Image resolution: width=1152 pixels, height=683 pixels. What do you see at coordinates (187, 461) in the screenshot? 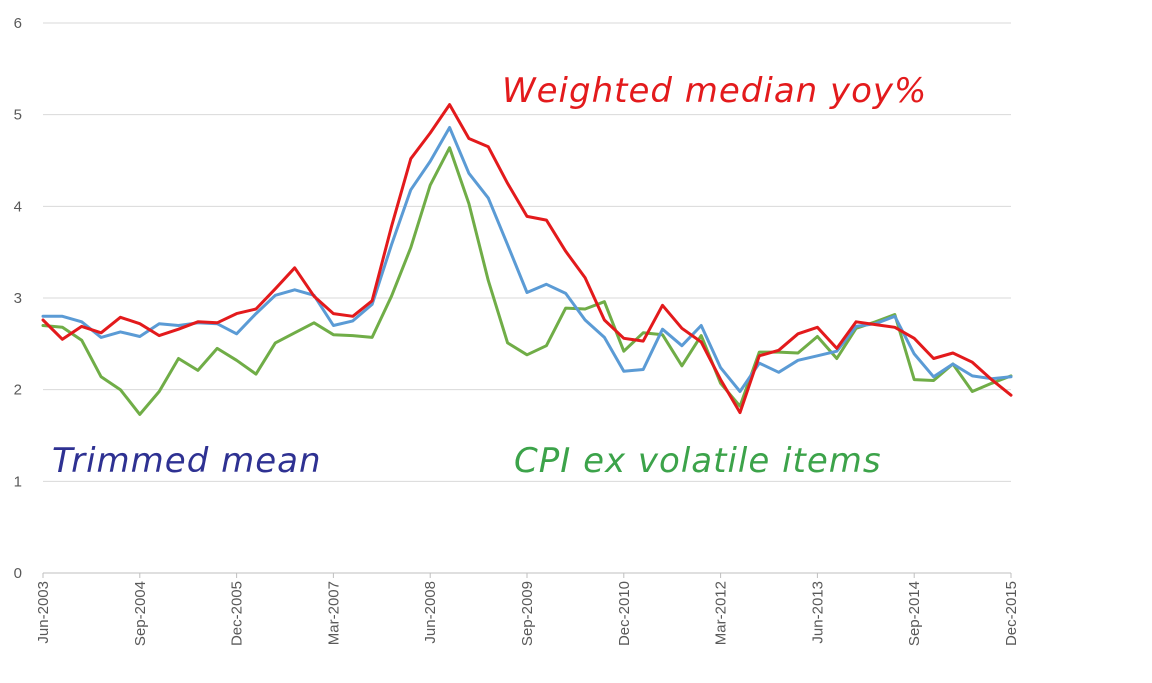
I see `annotation-trimmed-mean: Trimmed mean` at bounding box center [187, 461].